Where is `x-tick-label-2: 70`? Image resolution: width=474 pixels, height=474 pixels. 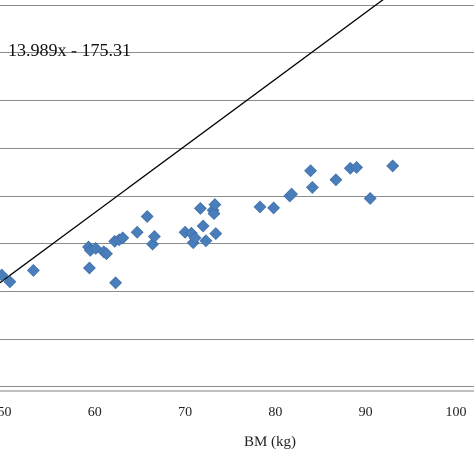 x-tick-label-2: 70 is located at coordinates (185, 412).